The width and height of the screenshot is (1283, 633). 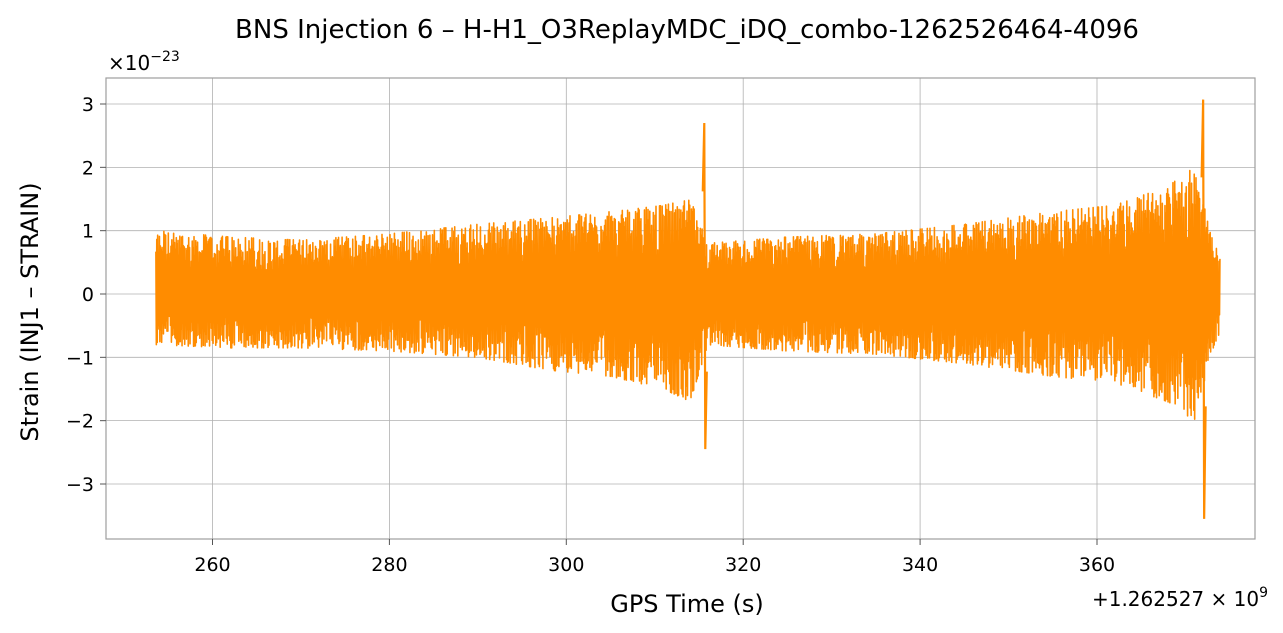 What do you see at coordinates (212, 565) in the screenshot?
I see `x-tick-label-0: 260` at bounding box center [212, 565].